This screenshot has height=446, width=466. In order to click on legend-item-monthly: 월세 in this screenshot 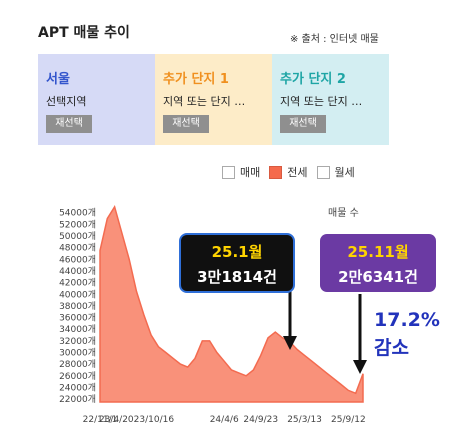, I will do `click(335, 172)`.